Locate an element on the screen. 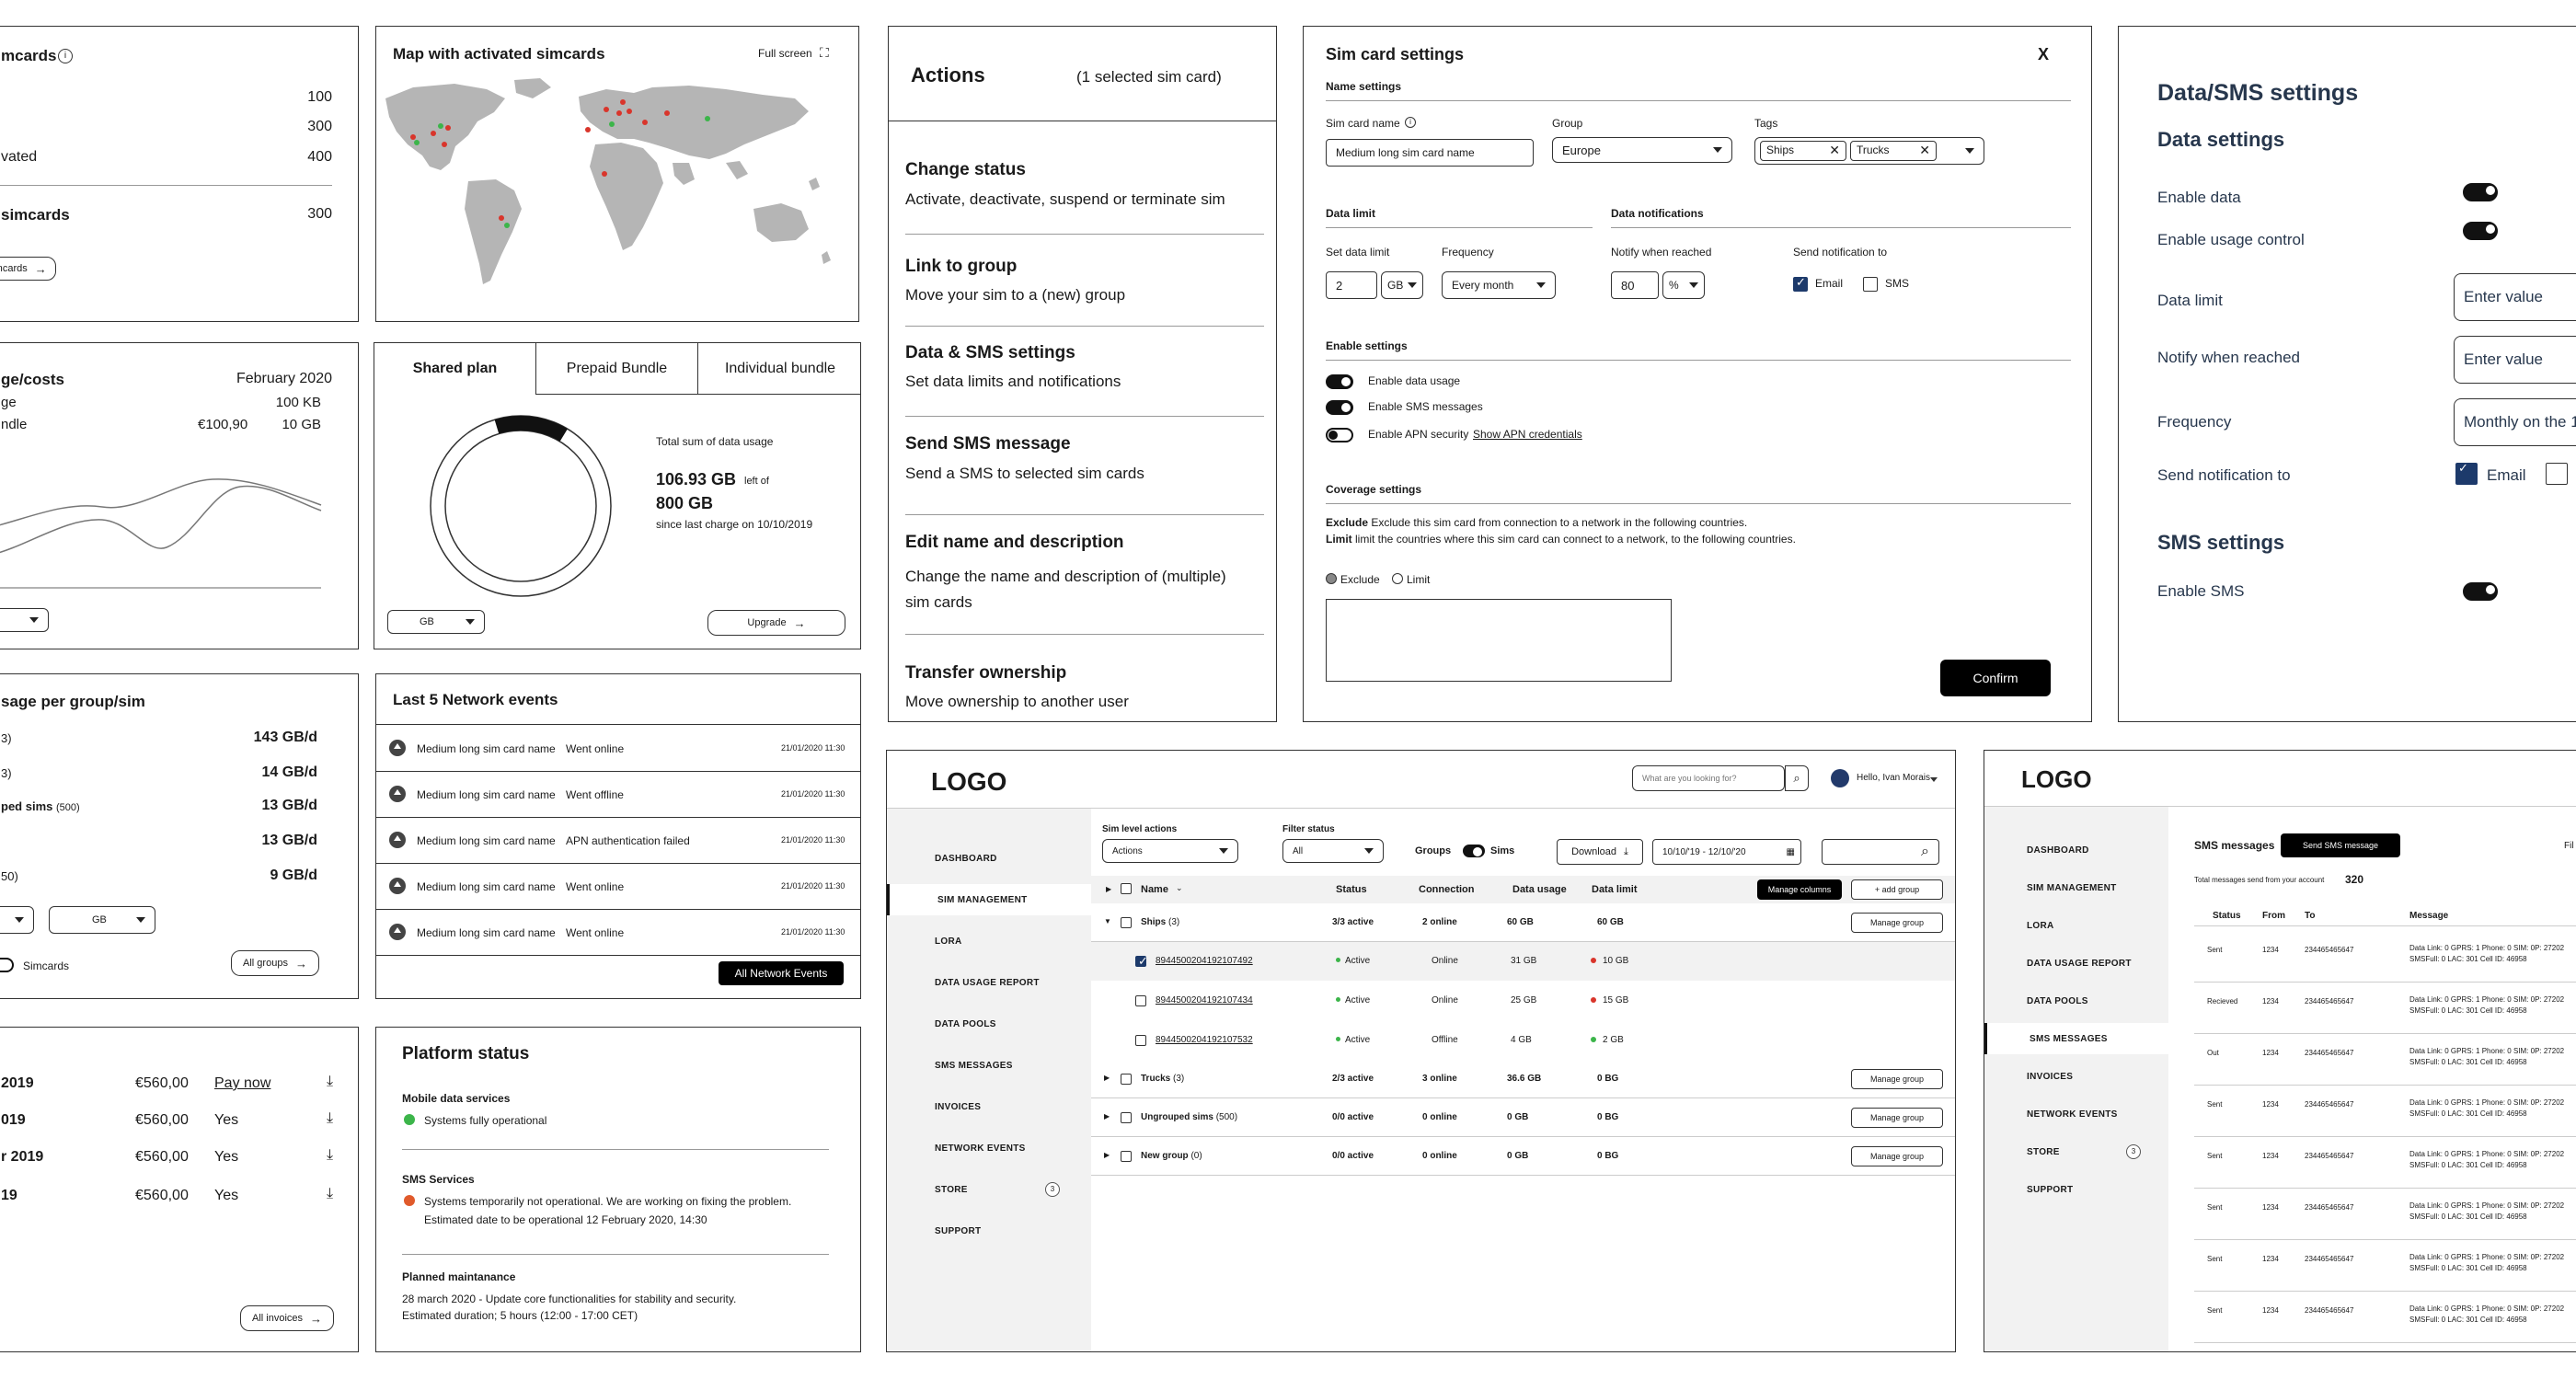  chevron-down-icon: ▼ is located at coordinates (1107, 921).